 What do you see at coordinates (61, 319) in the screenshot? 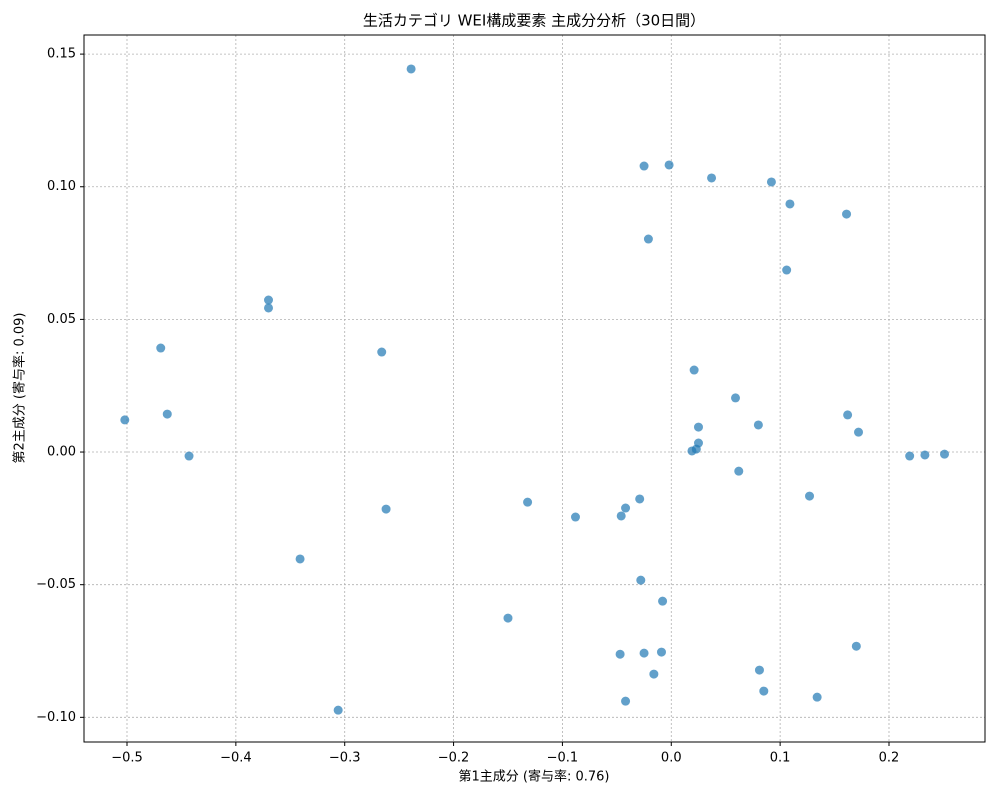
I see `y-tick-label: 0.05` at bounding box center [61, 319].